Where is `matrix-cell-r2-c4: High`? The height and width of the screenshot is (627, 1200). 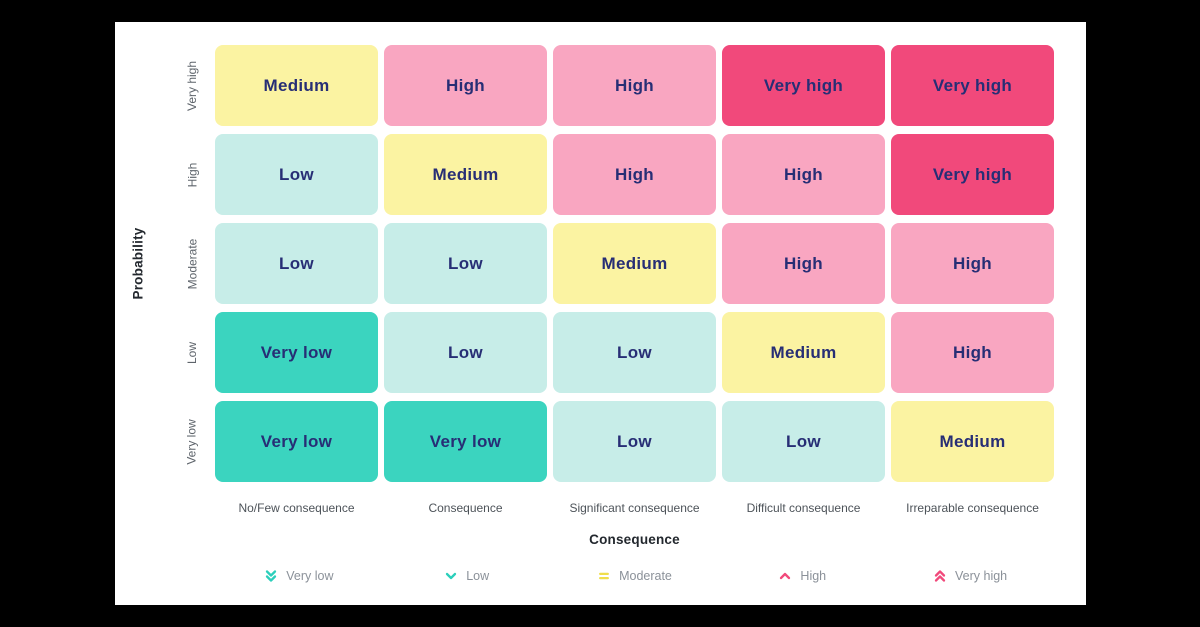 matrix-cell-r2-c4: High is located at coordinates (803, 174).